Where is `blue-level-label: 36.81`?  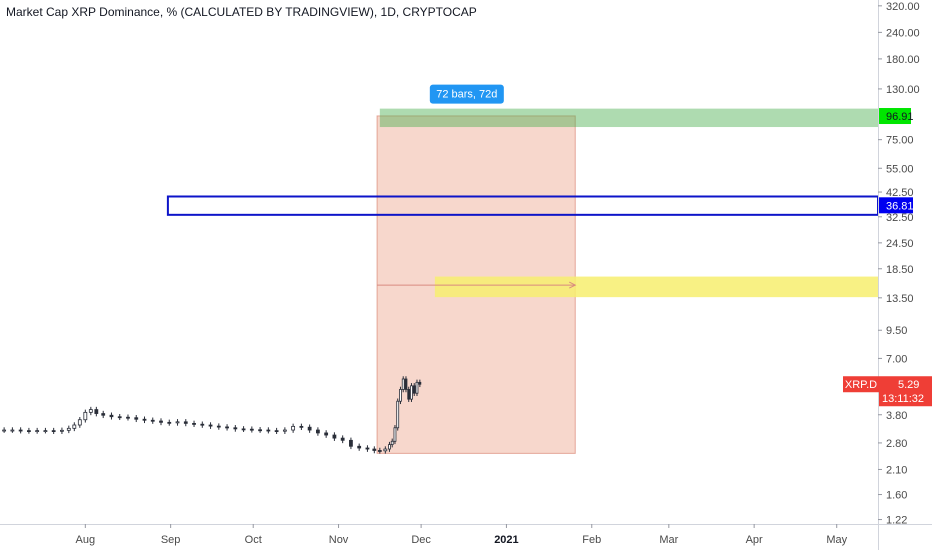
blue-level-label: 36.81 is located at coordinates (900, 206).